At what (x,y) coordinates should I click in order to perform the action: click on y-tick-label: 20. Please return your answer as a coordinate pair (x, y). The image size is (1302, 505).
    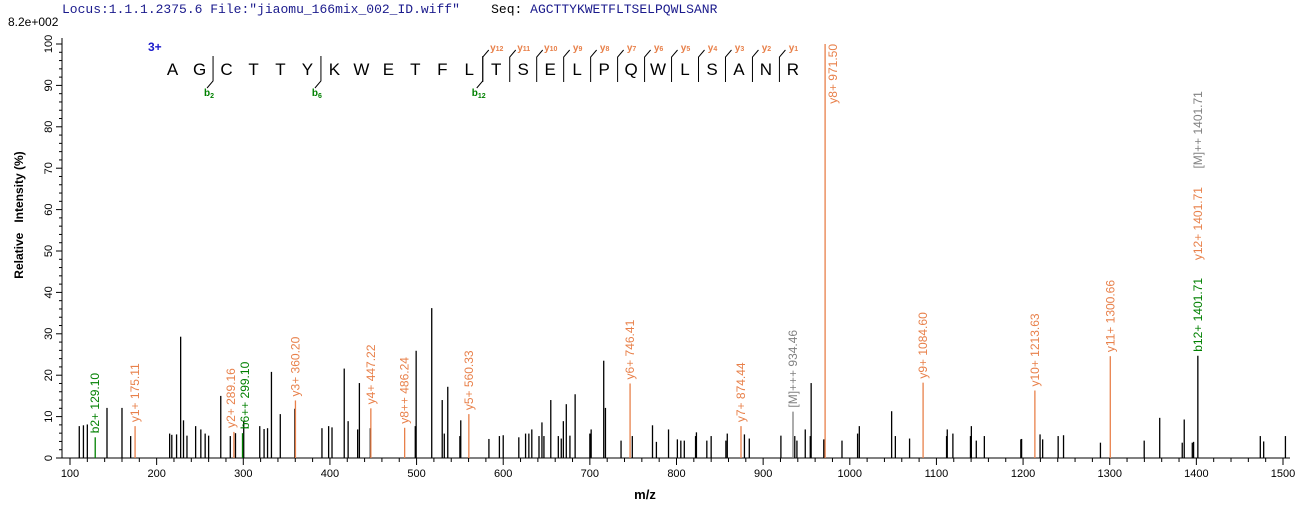
    Looking at the image, I should click on (49, 375).